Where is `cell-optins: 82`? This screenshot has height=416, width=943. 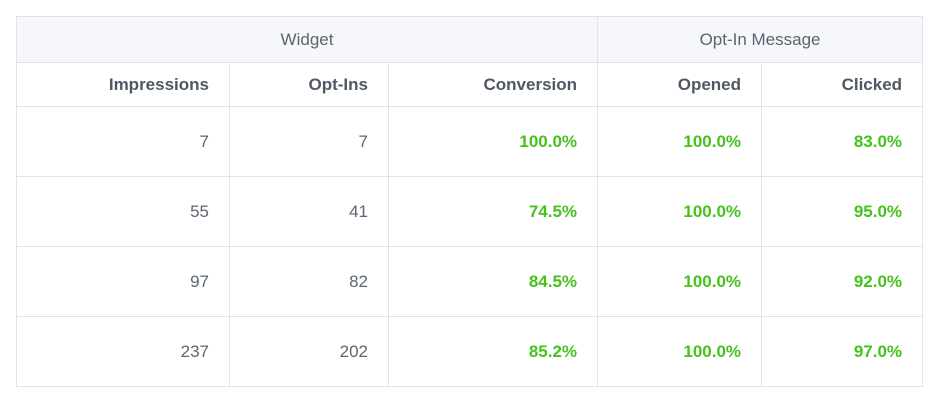 cell-optins: 82 is located at coordinates (309, 281).